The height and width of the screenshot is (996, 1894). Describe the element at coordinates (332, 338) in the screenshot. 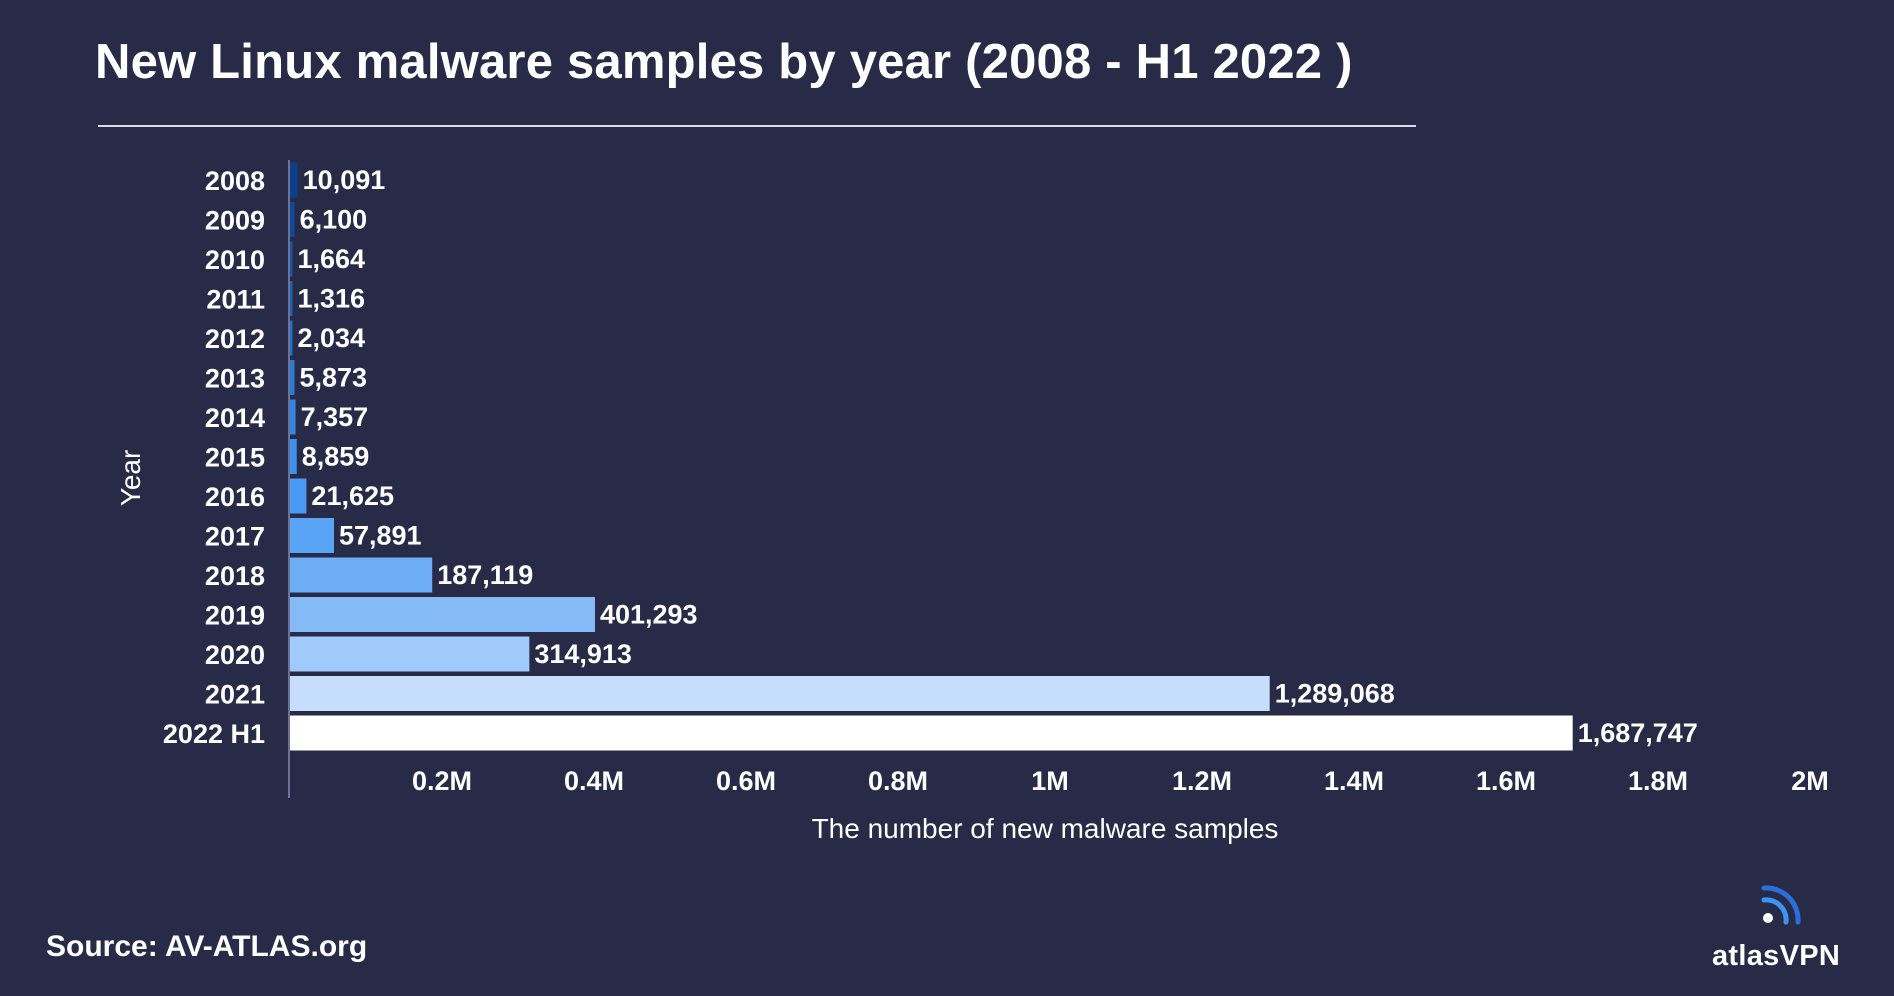

I see `data-label-2012: 2,034` at that location.